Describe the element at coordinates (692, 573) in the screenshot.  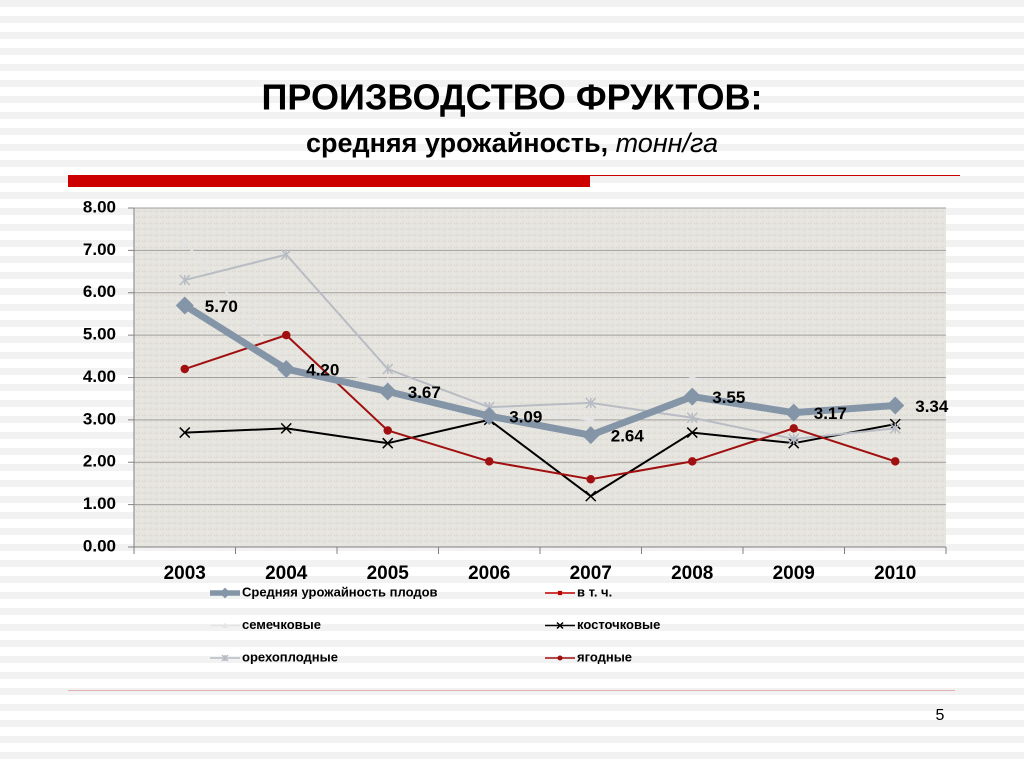
I see `x-tick-label: 2008` at that location.